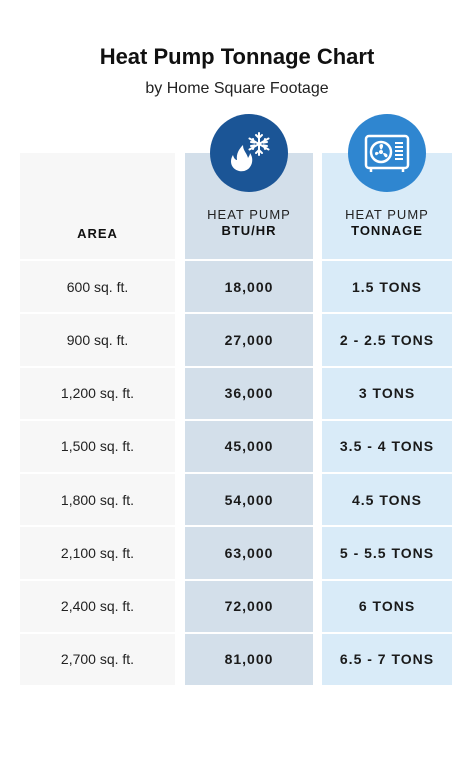  Describe the element at coordinates (249, 658) in the screenshot. I see `btu-cell: 81,000` at that location.